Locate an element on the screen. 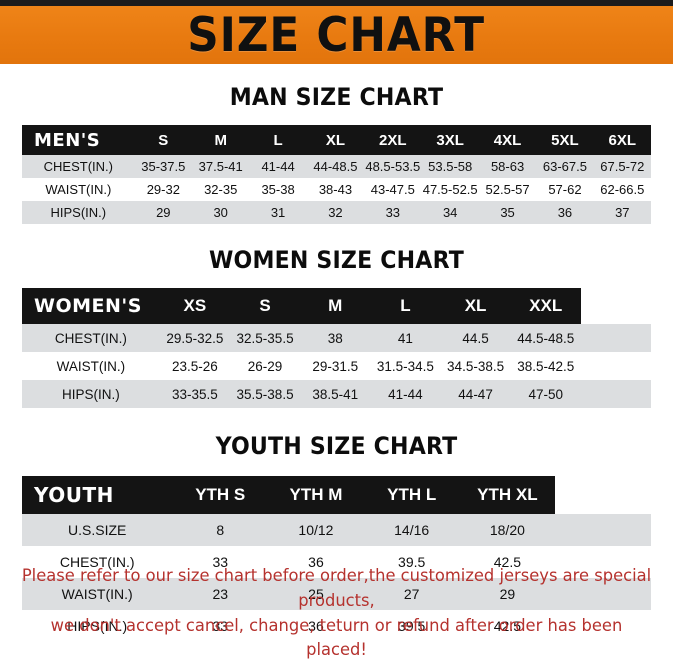 The height and width of the screenshot is (669, 673). women-size-header-l: L is located at coordinates (405, 305).